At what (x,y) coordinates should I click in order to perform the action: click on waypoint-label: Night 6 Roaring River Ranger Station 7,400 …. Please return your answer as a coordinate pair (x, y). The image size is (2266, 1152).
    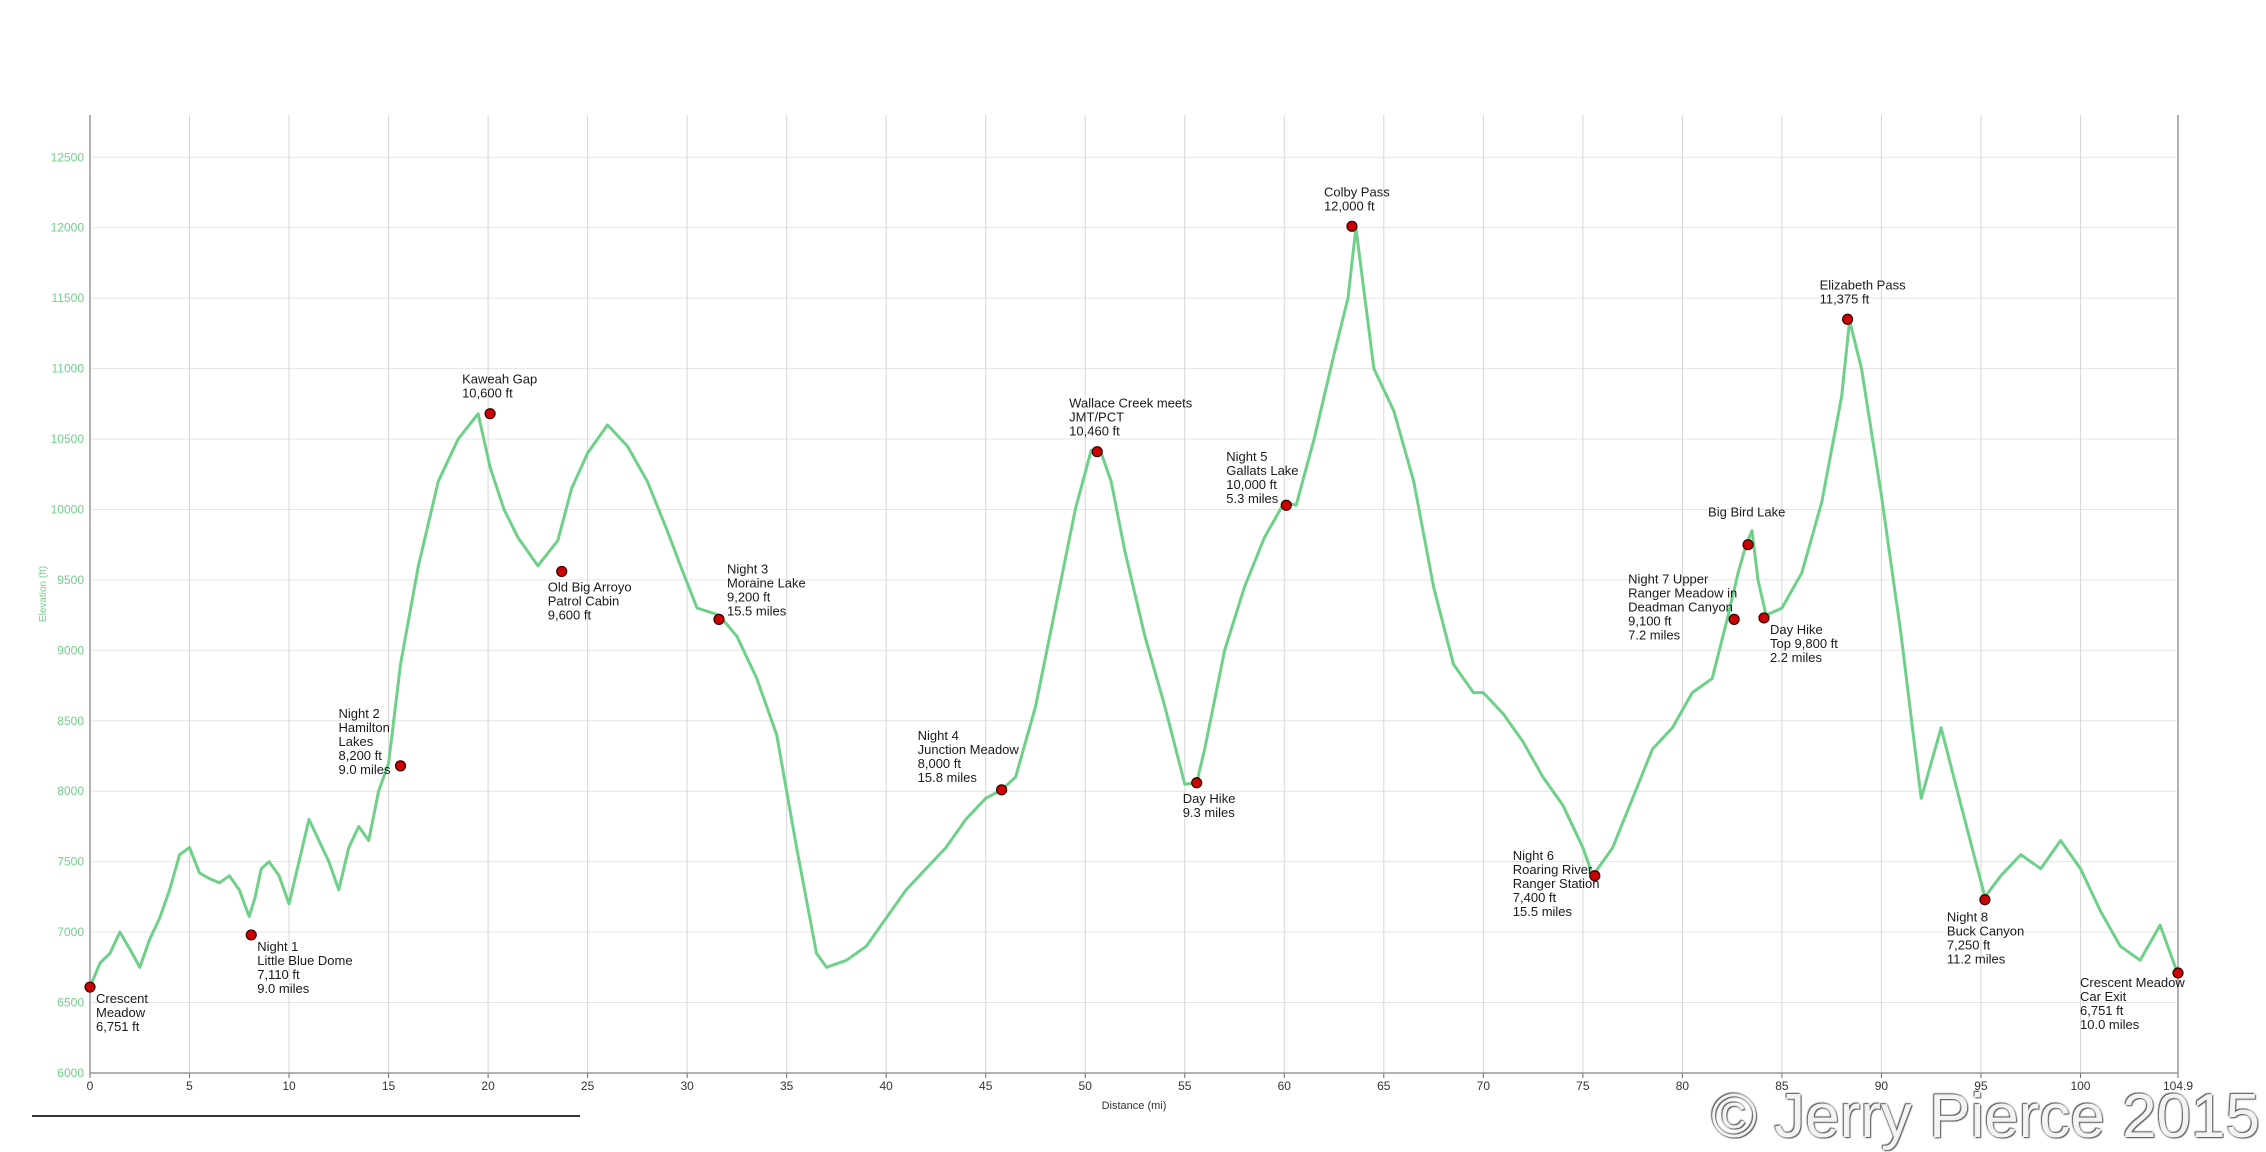
    Looking at the image, I should click on (1556, 883).